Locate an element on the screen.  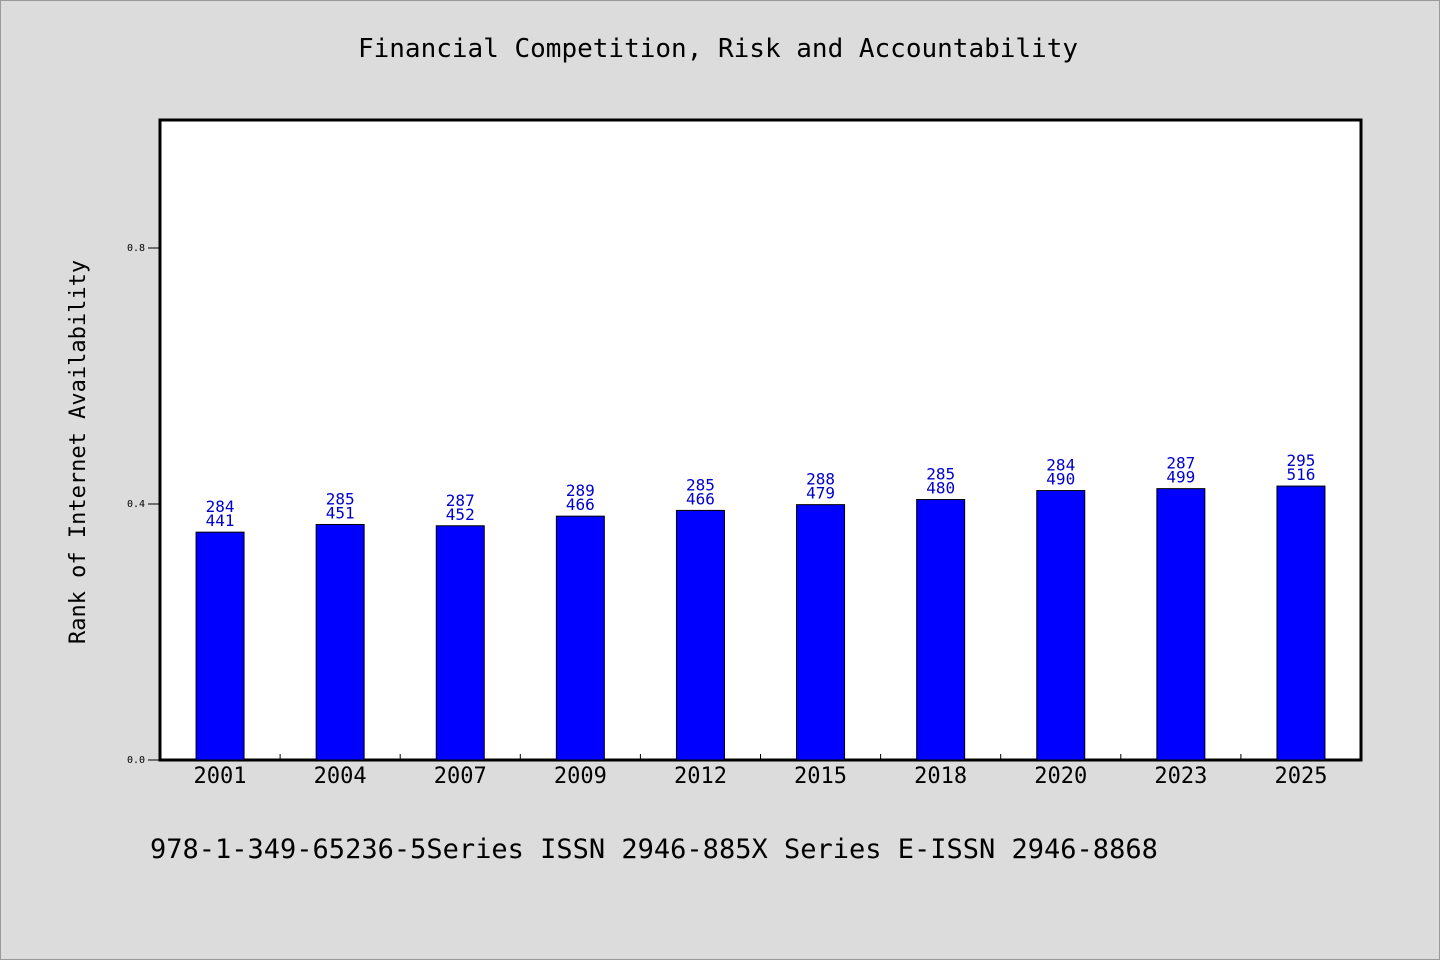
x-tick-label: 2018 is located at coordinates (940, 776).